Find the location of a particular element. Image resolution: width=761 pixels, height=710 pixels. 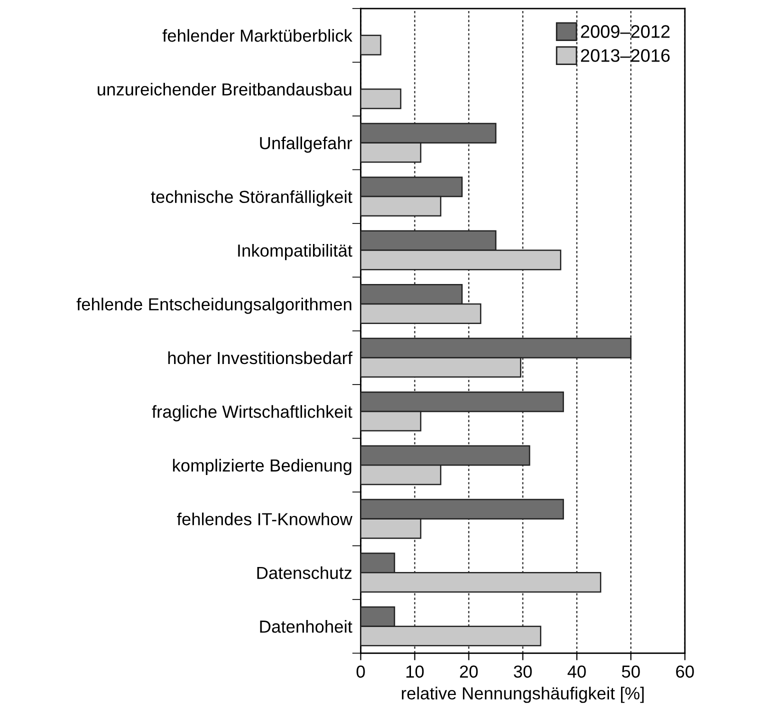

y-tick-label: Datenschutz is located at coordinates (304, 573).